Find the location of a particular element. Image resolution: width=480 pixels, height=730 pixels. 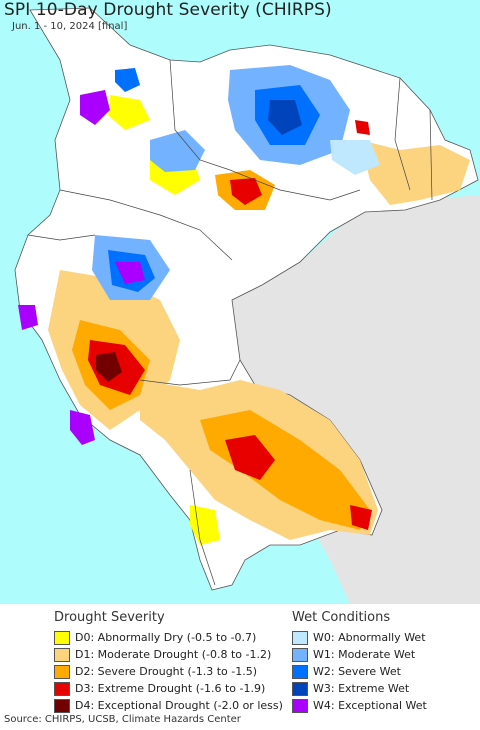

swatch-w3 is located at coordinates (300, 688).